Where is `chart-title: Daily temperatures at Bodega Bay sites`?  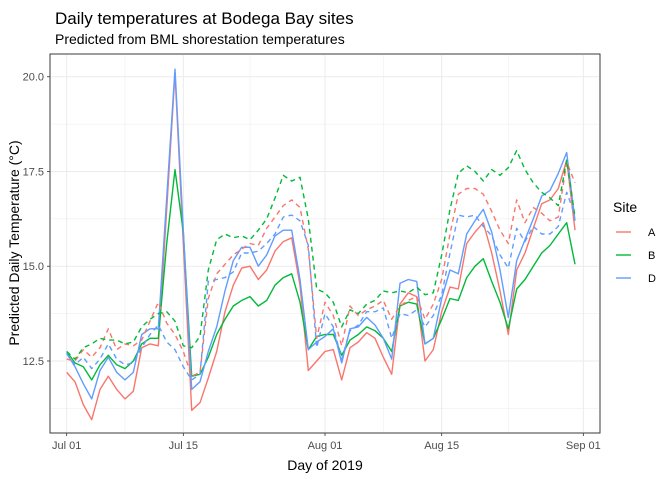 chart-title: Daily temperatures at Bodega Bay sites is located at coordinates (204, 18).